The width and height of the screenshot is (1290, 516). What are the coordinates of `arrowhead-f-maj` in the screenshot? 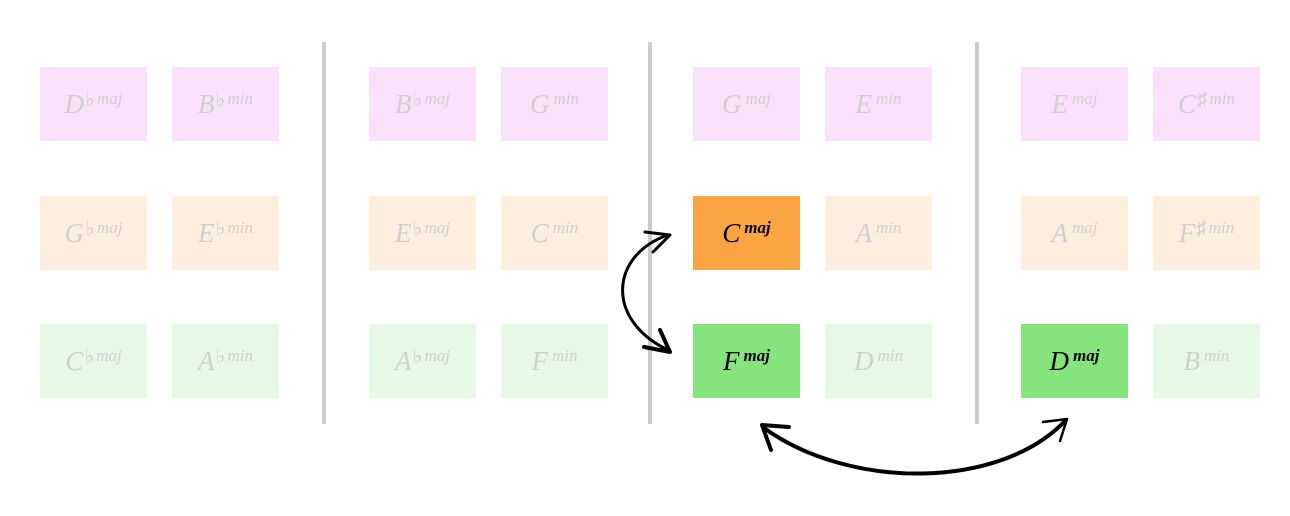 It's located at (657, 341).